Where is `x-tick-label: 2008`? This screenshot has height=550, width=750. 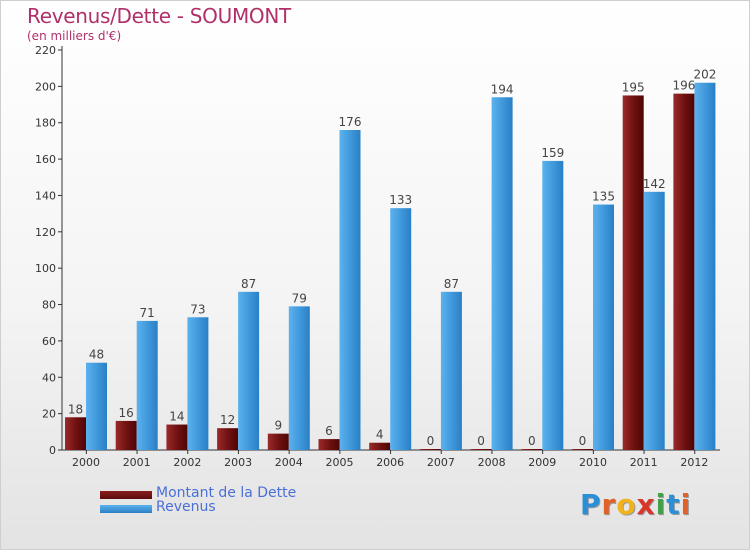 x-tick-label: 2008 is located at coordinates (492, 462).